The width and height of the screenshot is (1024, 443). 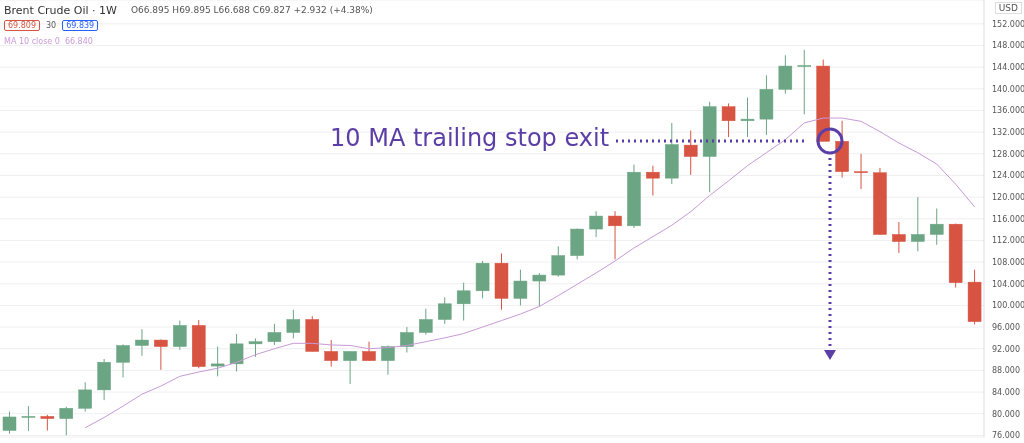 I want to click on y-tick-label: 128.000, so click(x=1008, y=154).